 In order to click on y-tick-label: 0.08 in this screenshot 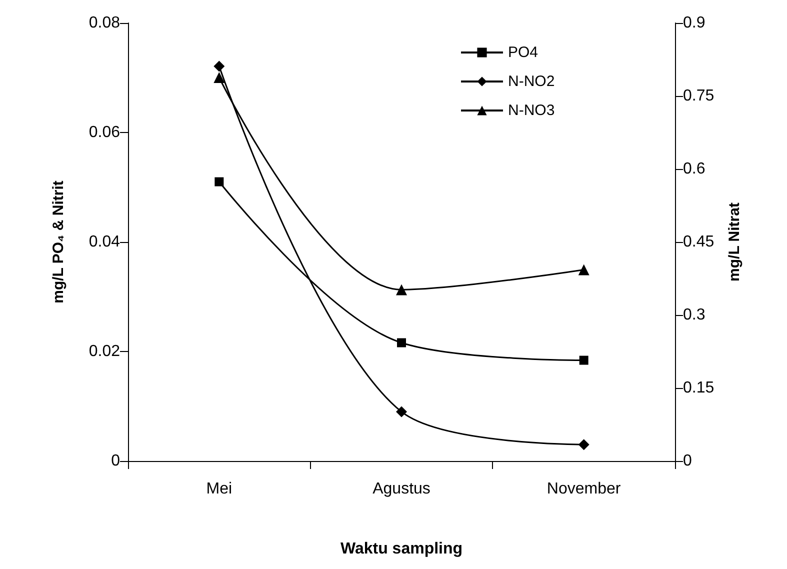, I will do `click(104, 23)`.